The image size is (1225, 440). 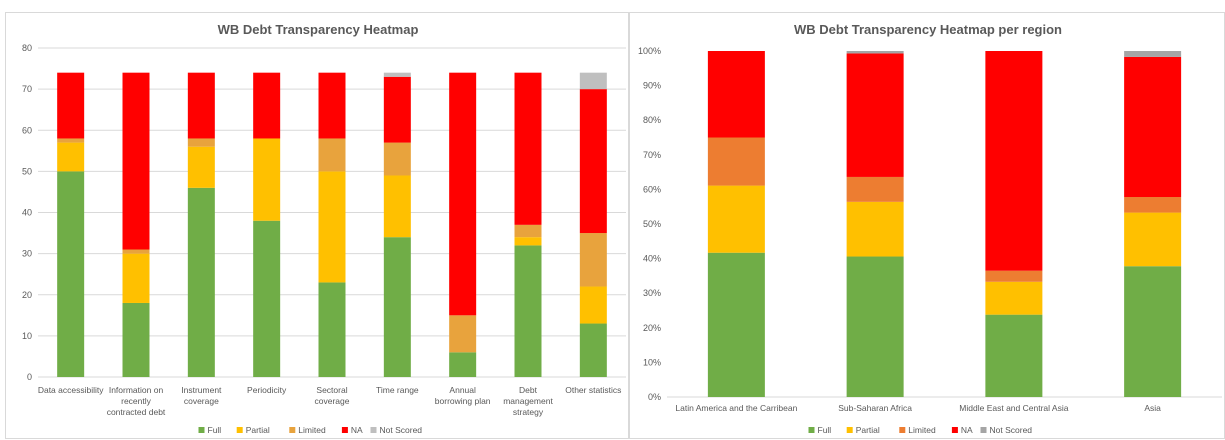 What do you see at coordinates (397, 390) in the screenshot?
I see `x-tick-label: Time range` at bounding box center [397, 390].